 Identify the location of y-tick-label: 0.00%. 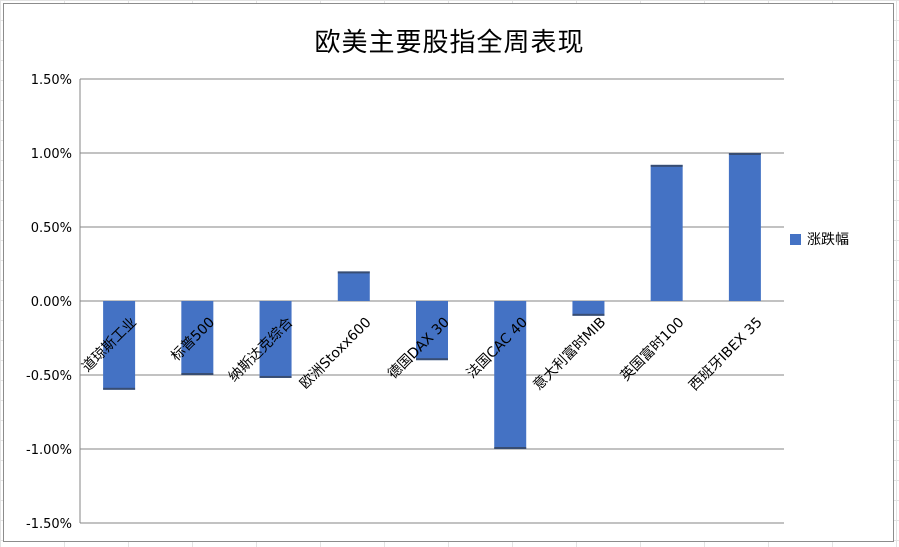
(51, 302).